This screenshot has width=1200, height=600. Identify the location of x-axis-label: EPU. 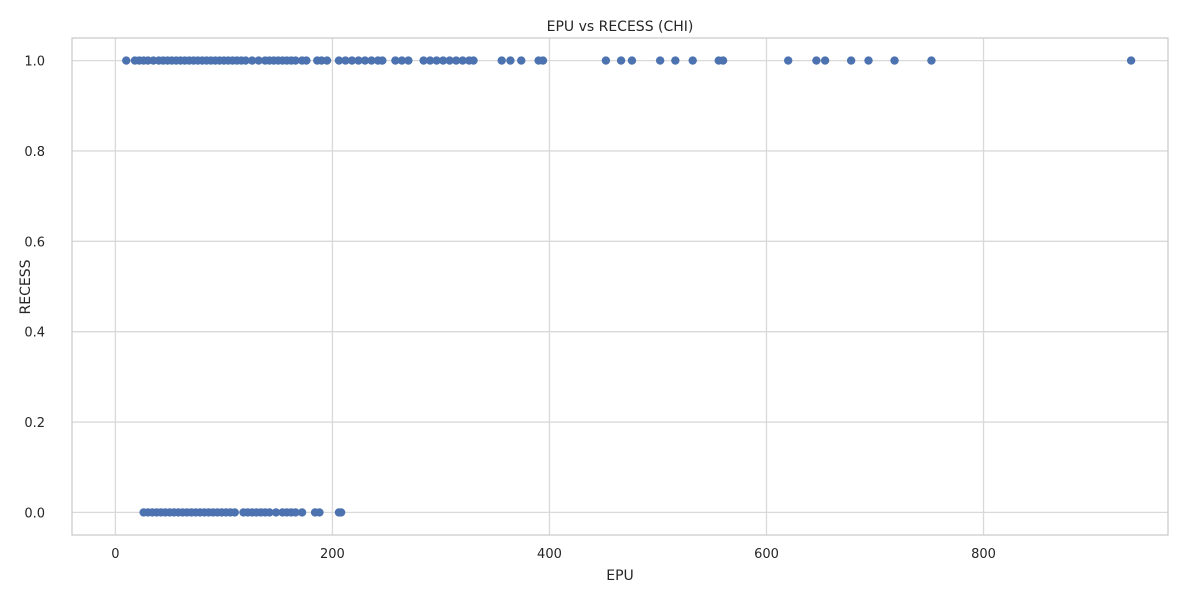
(620, 576).